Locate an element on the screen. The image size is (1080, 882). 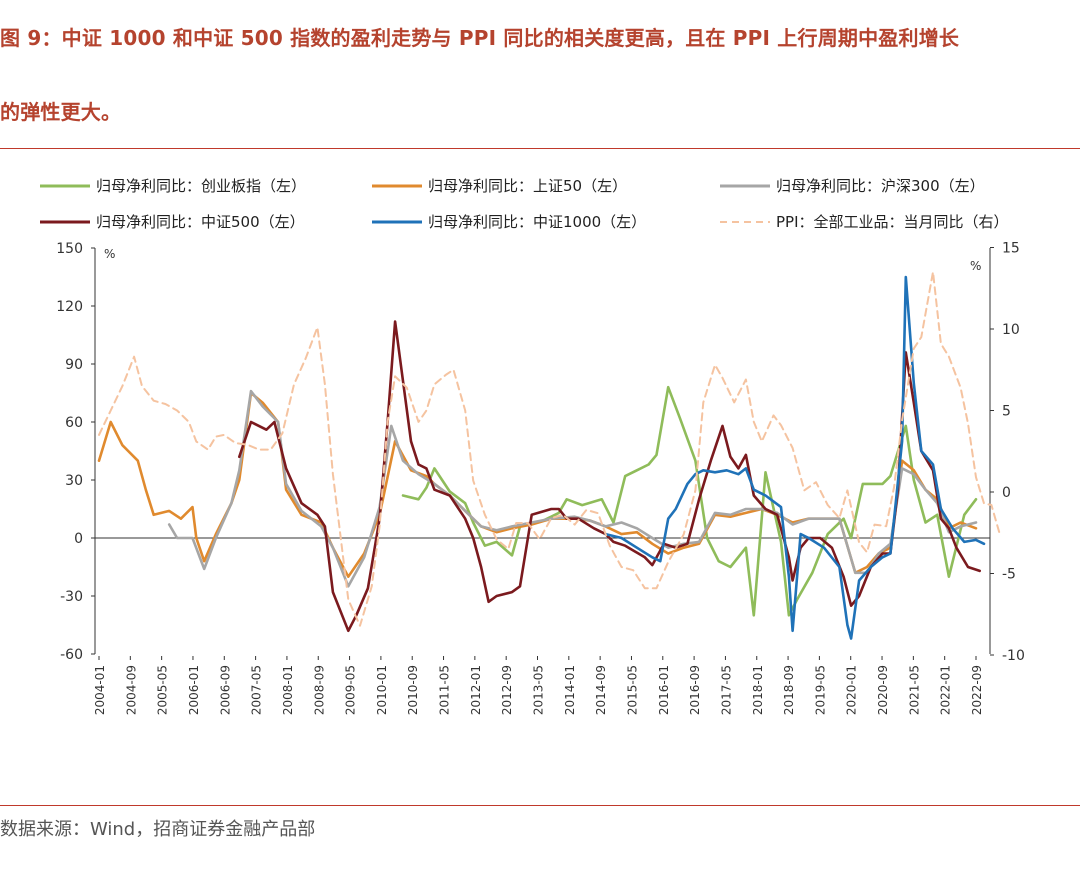
x-tick-label: 2008-09 is located at coordinates (319, 690).